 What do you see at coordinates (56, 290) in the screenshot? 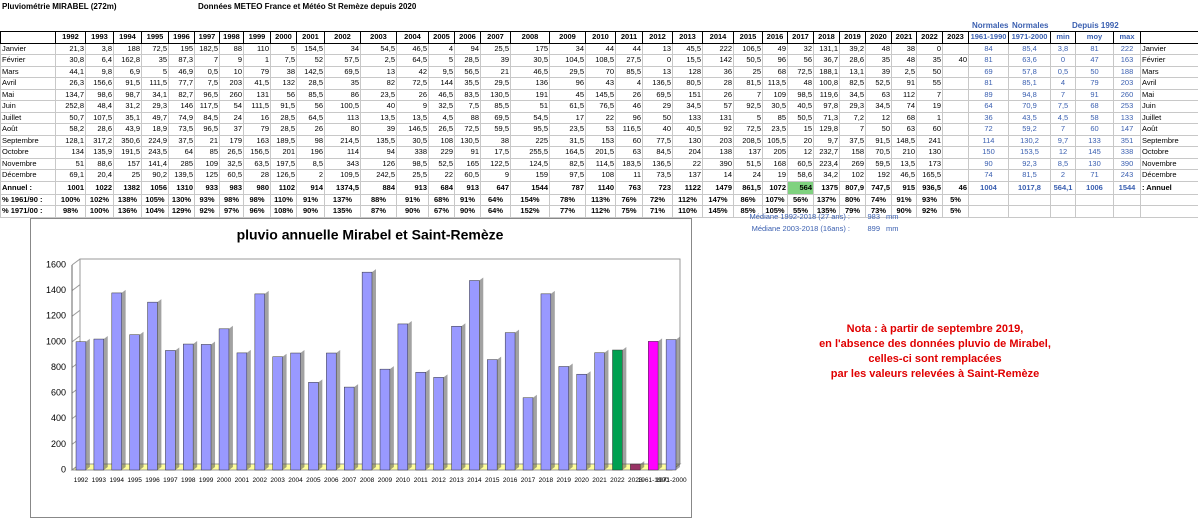
I see `y-tick-label: 1400` at bounding box center [56, 290].